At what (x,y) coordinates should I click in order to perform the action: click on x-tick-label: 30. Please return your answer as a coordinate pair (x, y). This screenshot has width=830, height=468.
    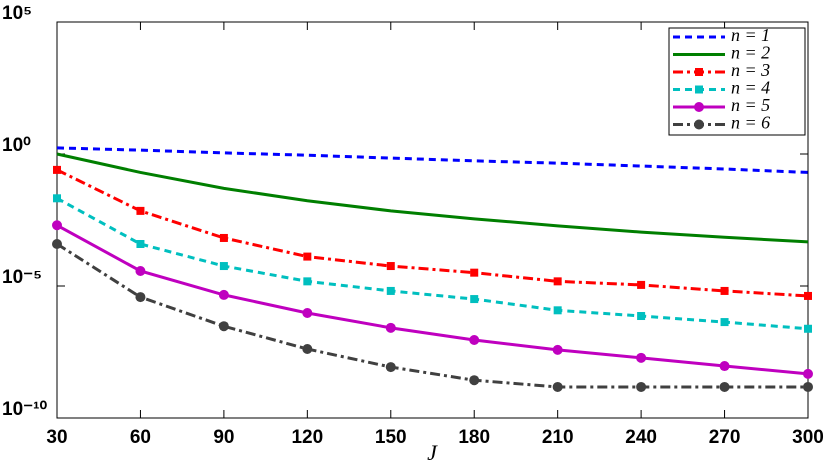
    Looking at the image, I should click on (56, 437).